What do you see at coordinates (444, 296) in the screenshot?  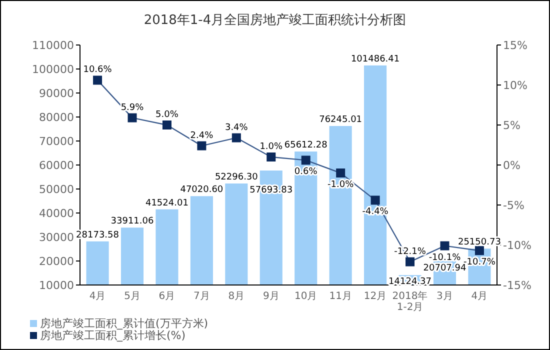 I see `x-tick-label: 3月` at bounding box center [444, 296].